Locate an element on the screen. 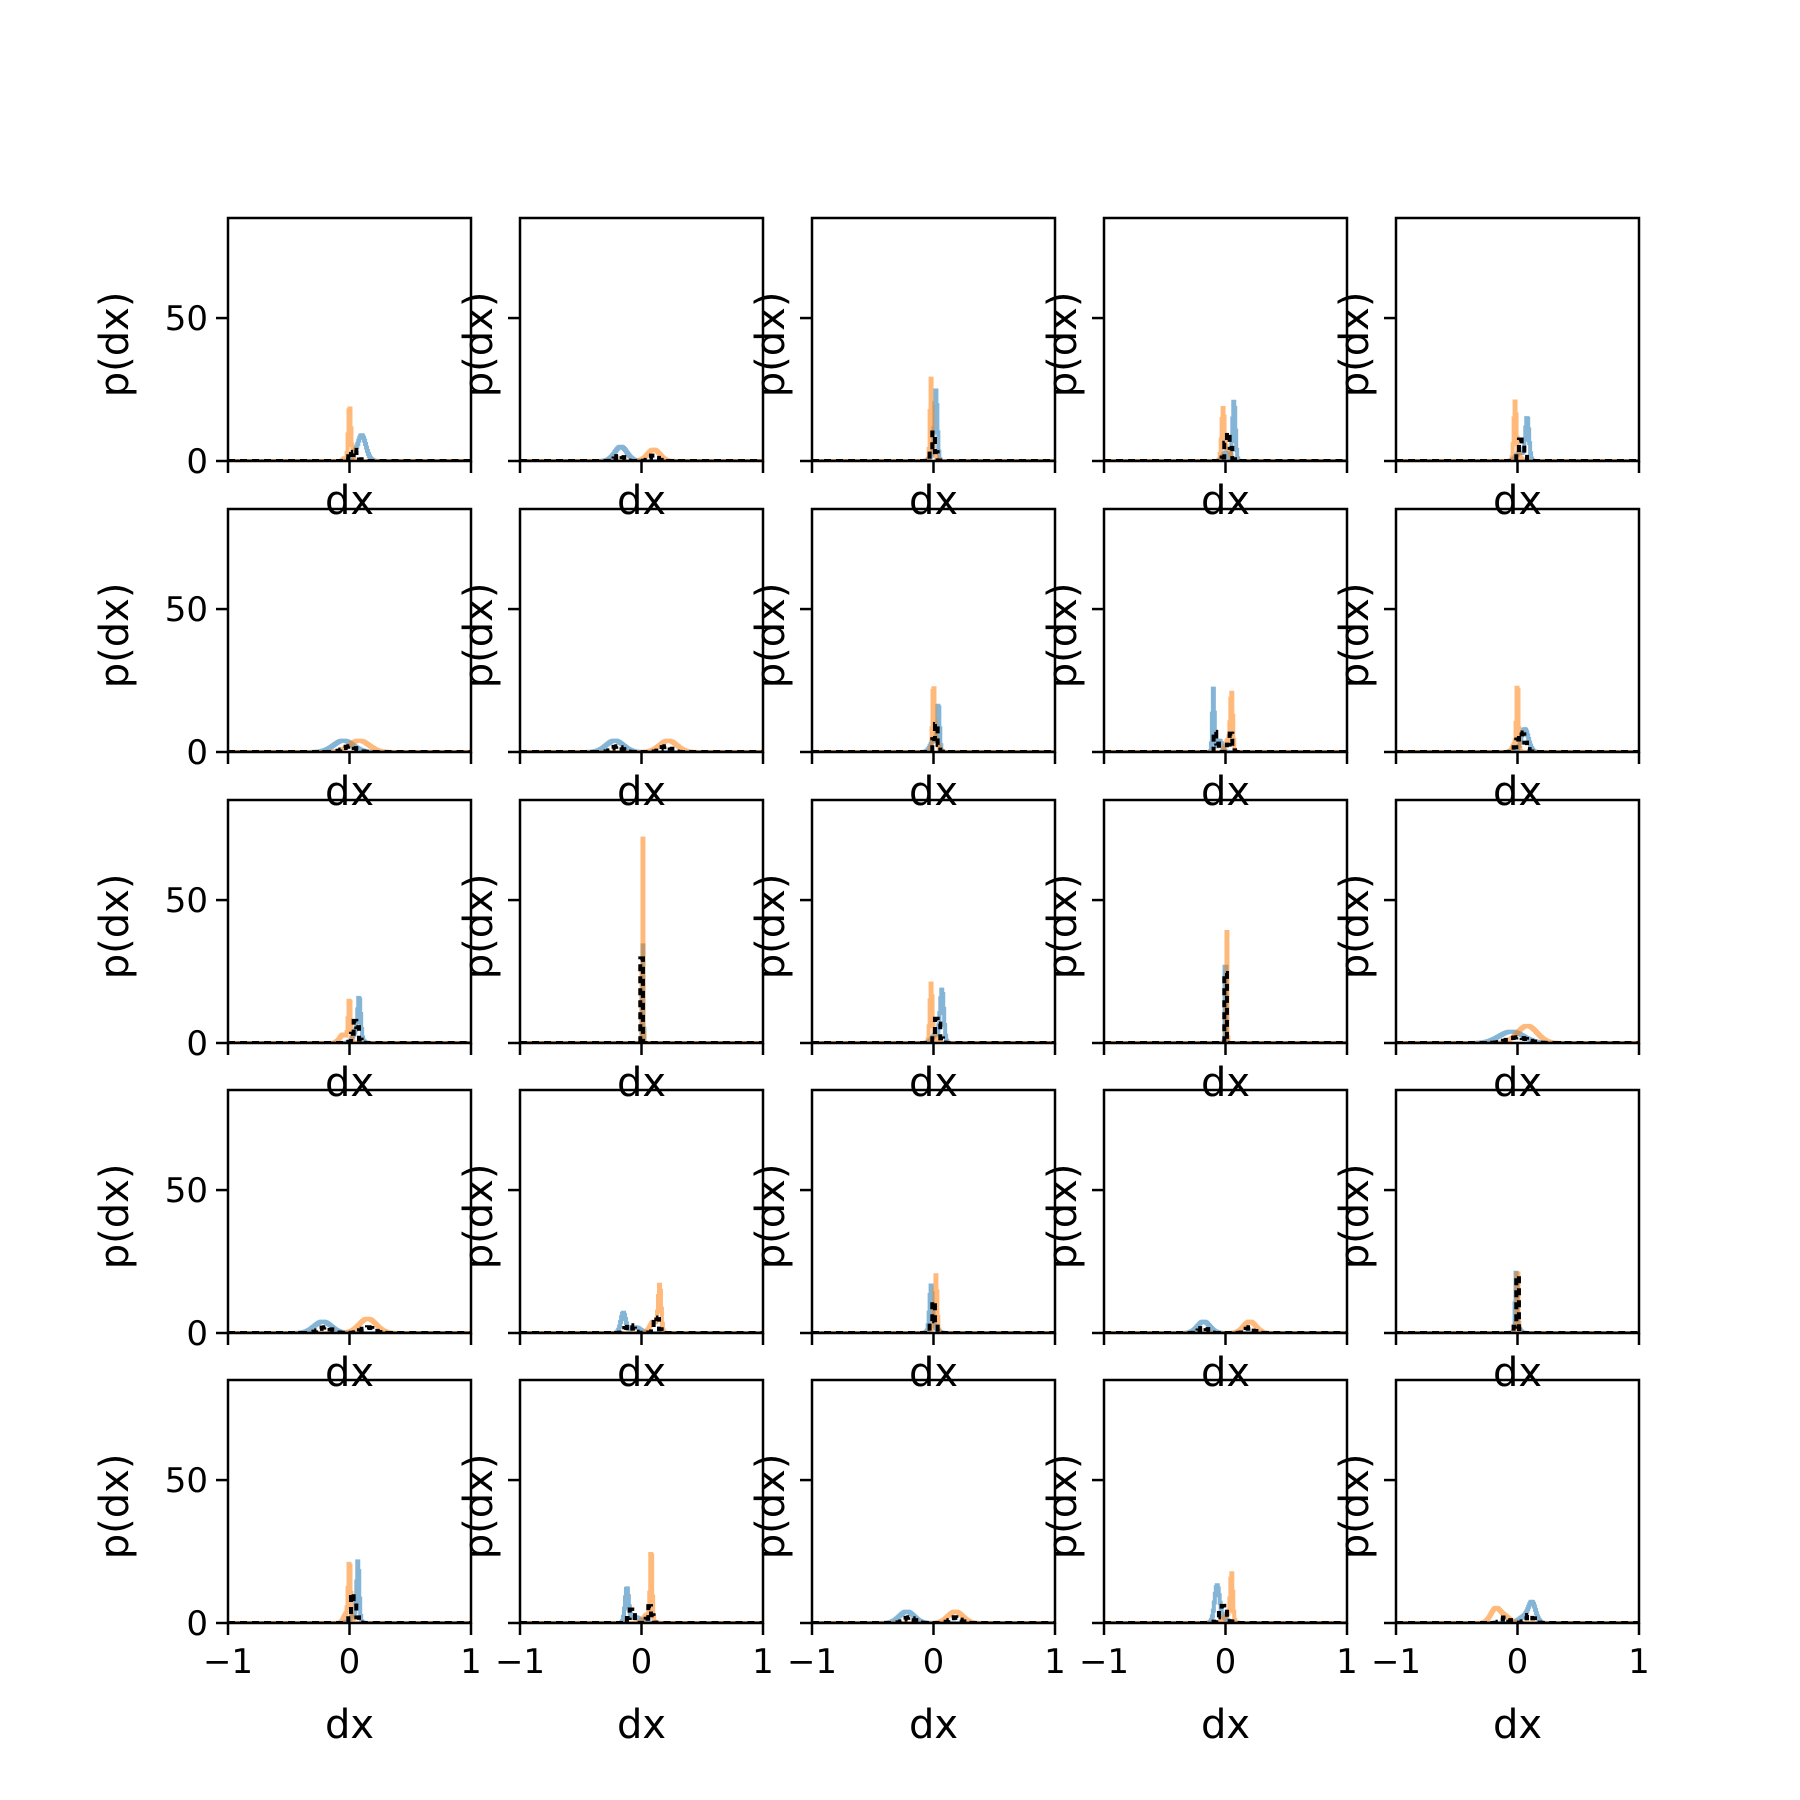  subplot-r4-c4: dx p(dx) is located at coordinates (1194, 1242).